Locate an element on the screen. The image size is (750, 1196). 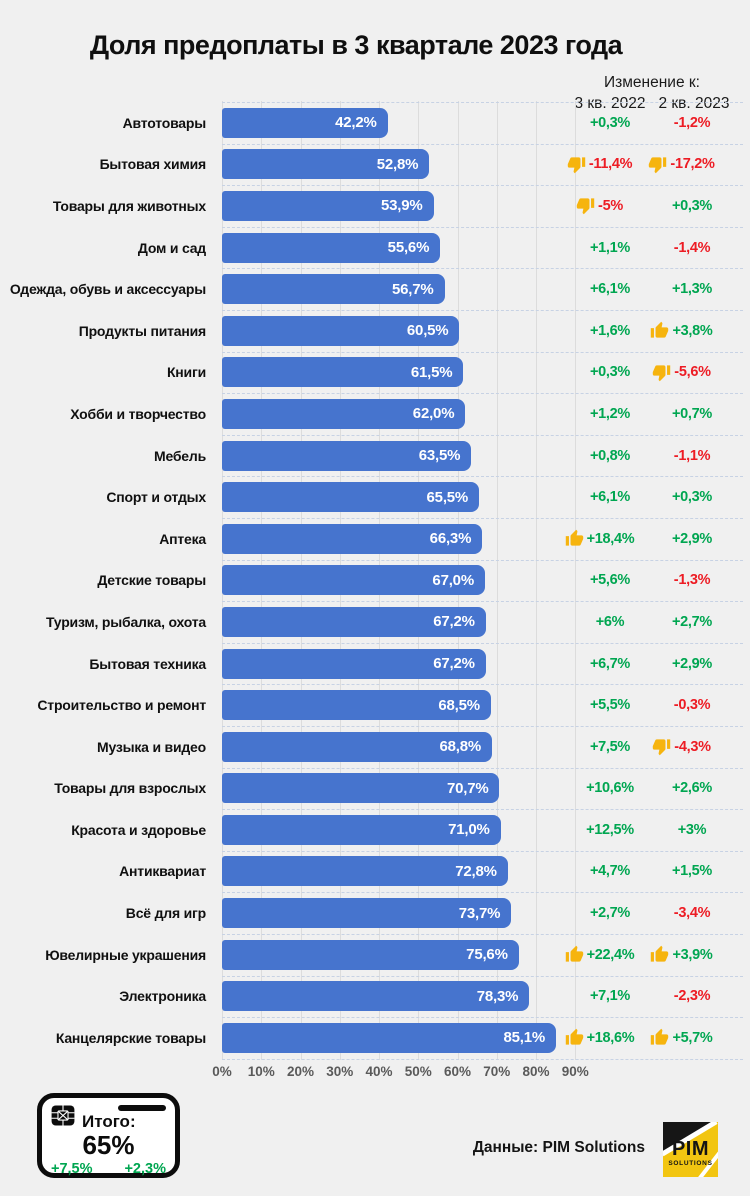
change-cell-q2-2023: +2,7% is located at coordinates (692, 621).